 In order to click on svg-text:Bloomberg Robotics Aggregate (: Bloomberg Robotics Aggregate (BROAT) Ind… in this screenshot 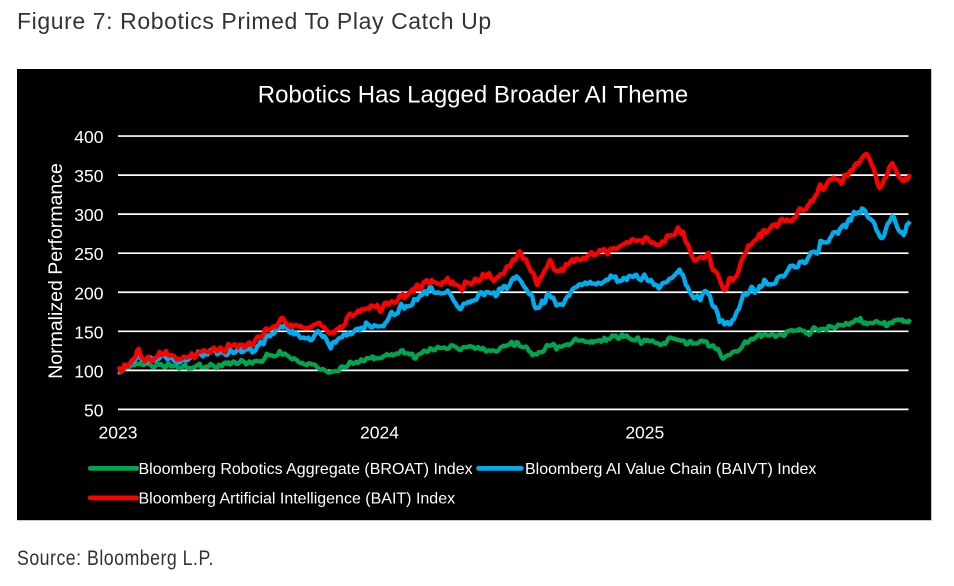, I will do `click(305, 469)`.